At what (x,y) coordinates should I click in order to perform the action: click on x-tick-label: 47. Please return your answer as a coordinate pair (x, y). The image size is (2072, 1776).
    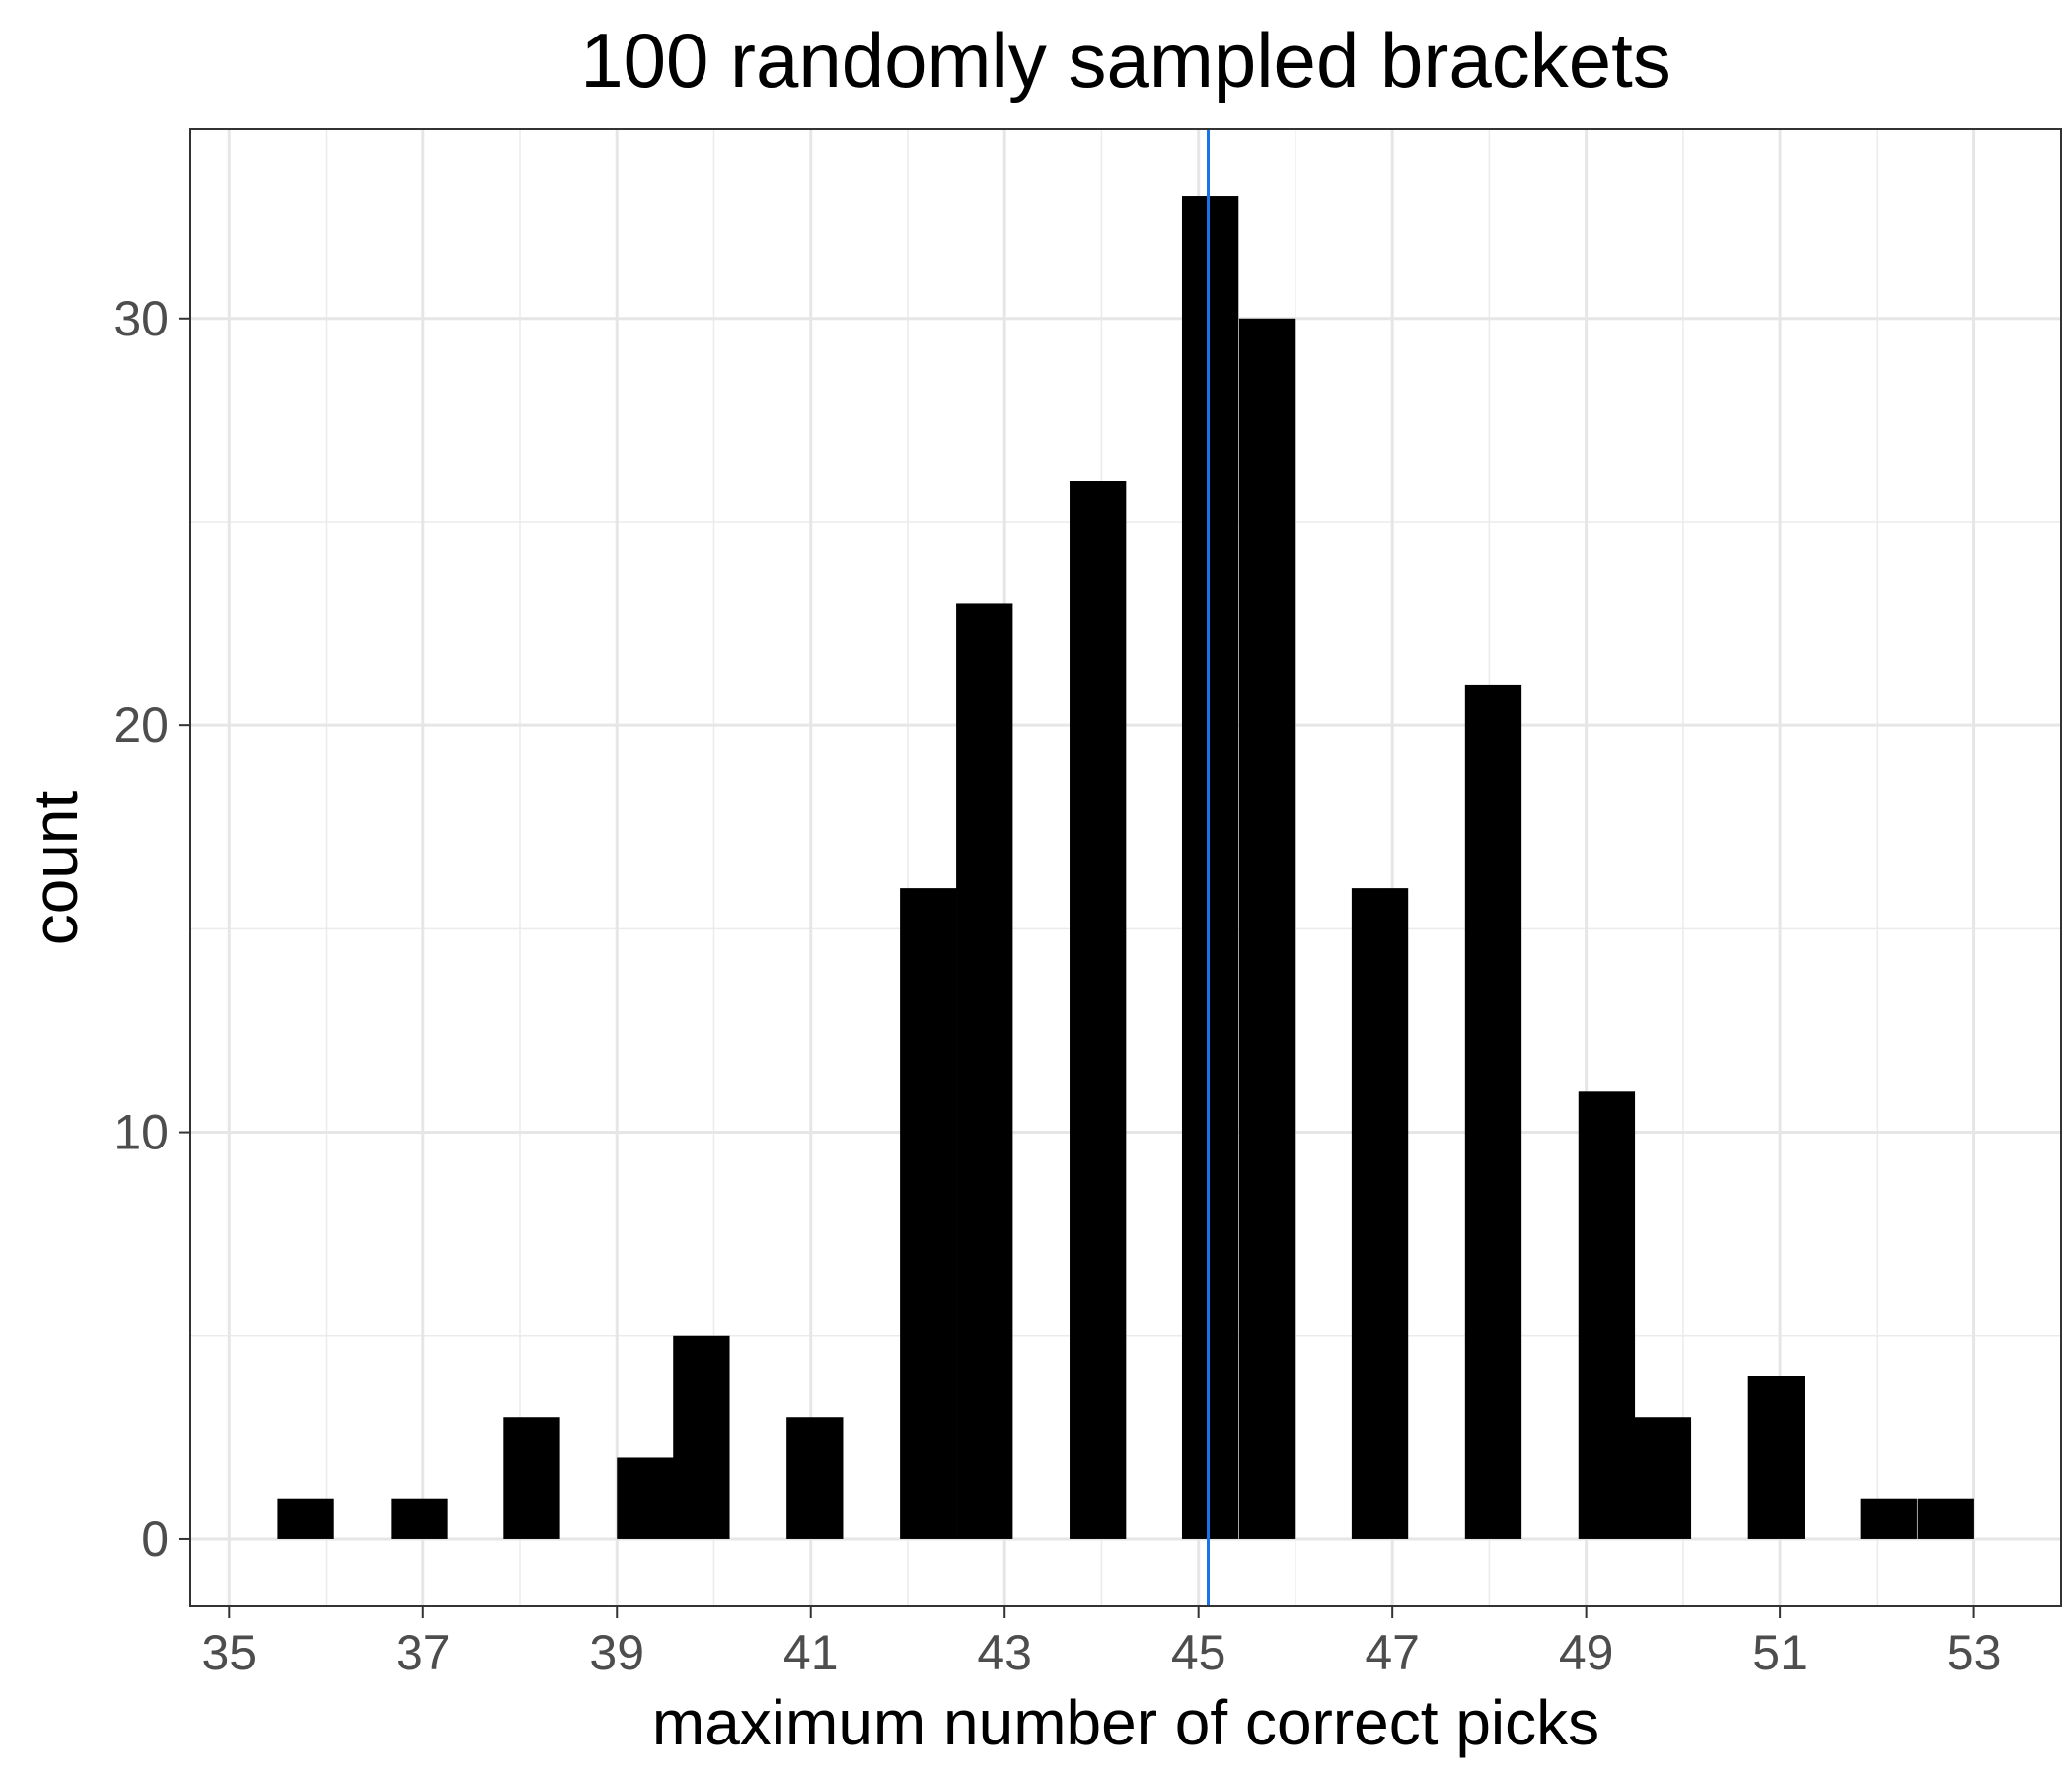
    Looking at the image, I should click on (1393, 1653).